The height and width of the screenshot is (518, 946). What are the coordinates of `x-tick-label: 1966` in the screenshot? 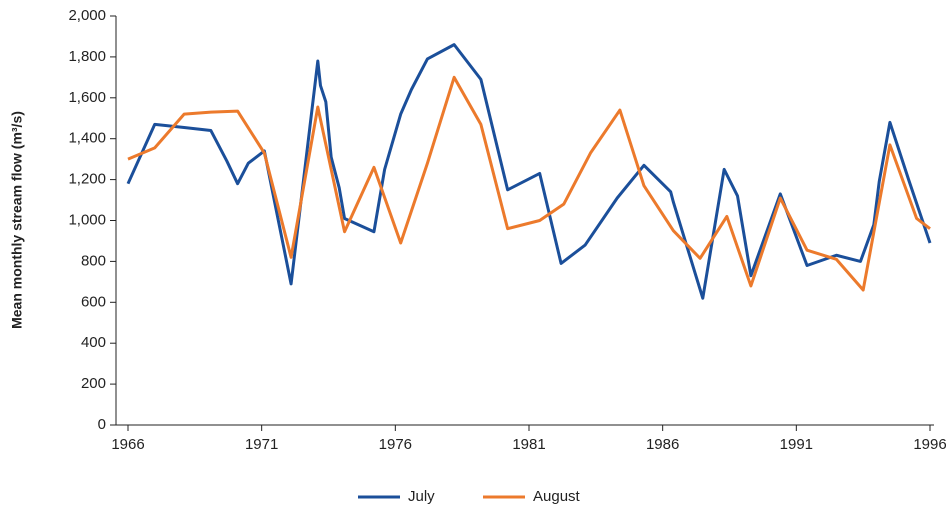 It's located at (127, 444).